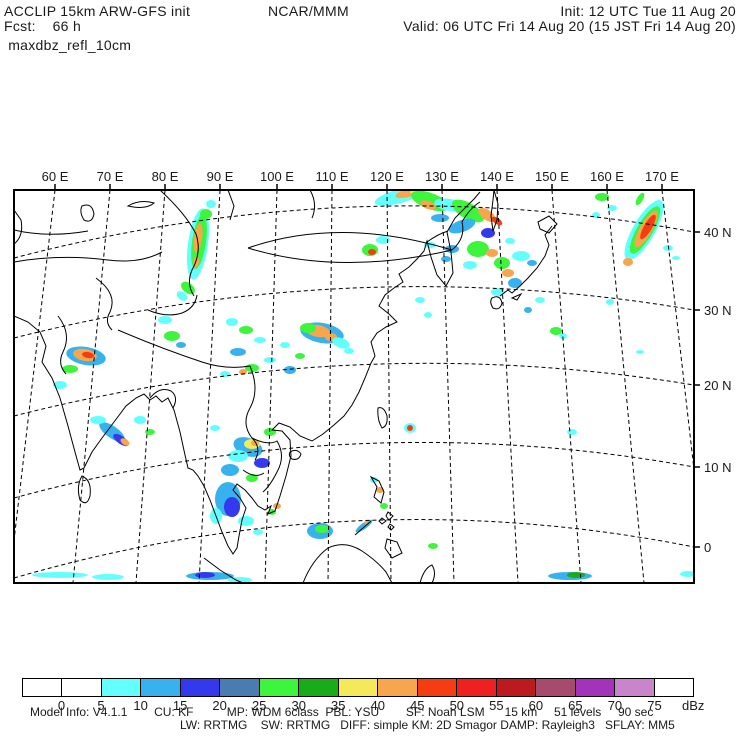  Describe the element at coordinates (575, 705) in the screenshot. I see `colorbar-tick-label: 65` at that location.